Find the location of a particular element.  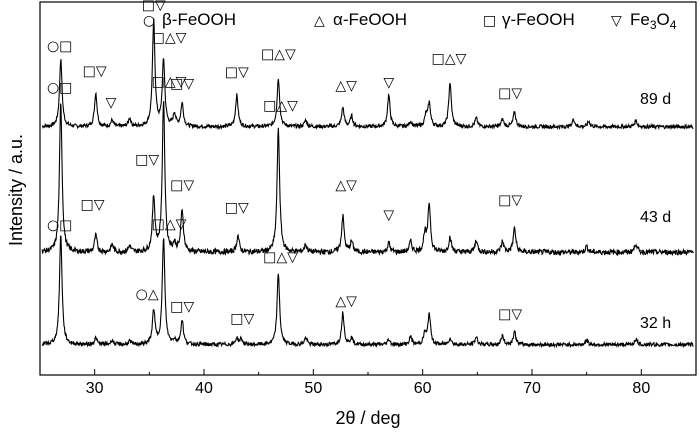

series-label: 43 d is located at coordinates (655, 217).